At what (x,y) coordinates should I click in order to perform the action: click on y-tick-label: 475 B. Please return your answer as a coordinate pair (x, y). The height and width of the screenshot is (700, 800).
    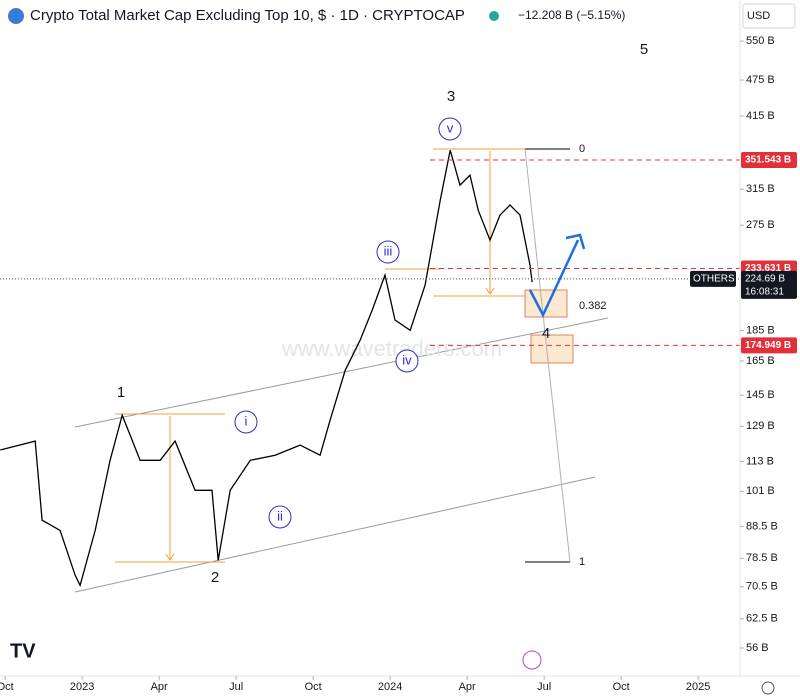
    Looking at the image, I should click on (760, 80).